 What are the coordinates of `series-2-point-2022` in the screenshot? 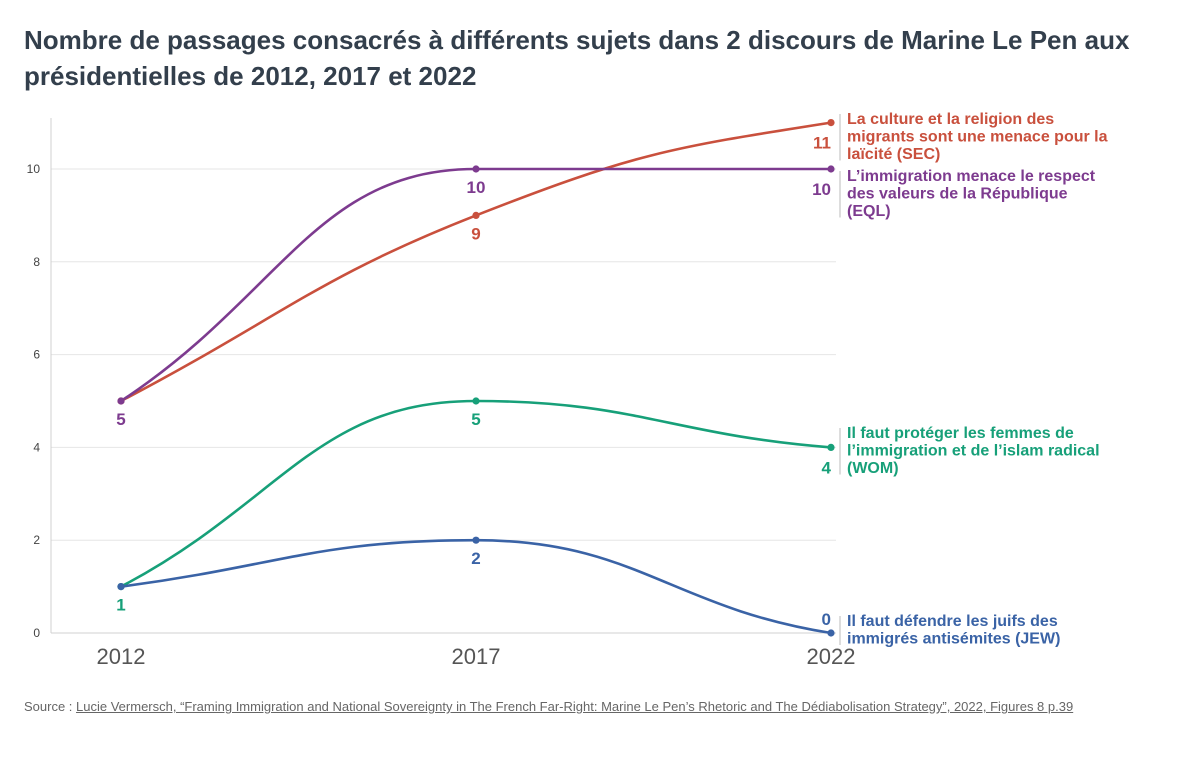 It's located at (831, 447).